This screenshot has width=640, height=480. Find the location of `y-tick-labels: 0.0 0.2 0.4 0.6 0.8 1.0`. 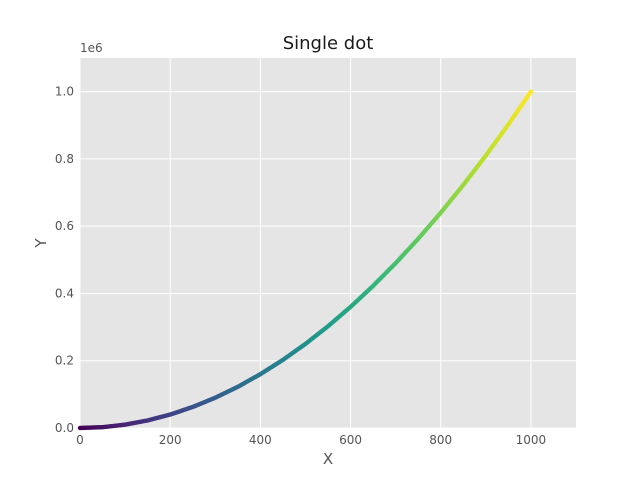

y-tick-labels: 0.0 0.2 0.4 0.6 0.8 1.0 is located at coordinates (64, 260).